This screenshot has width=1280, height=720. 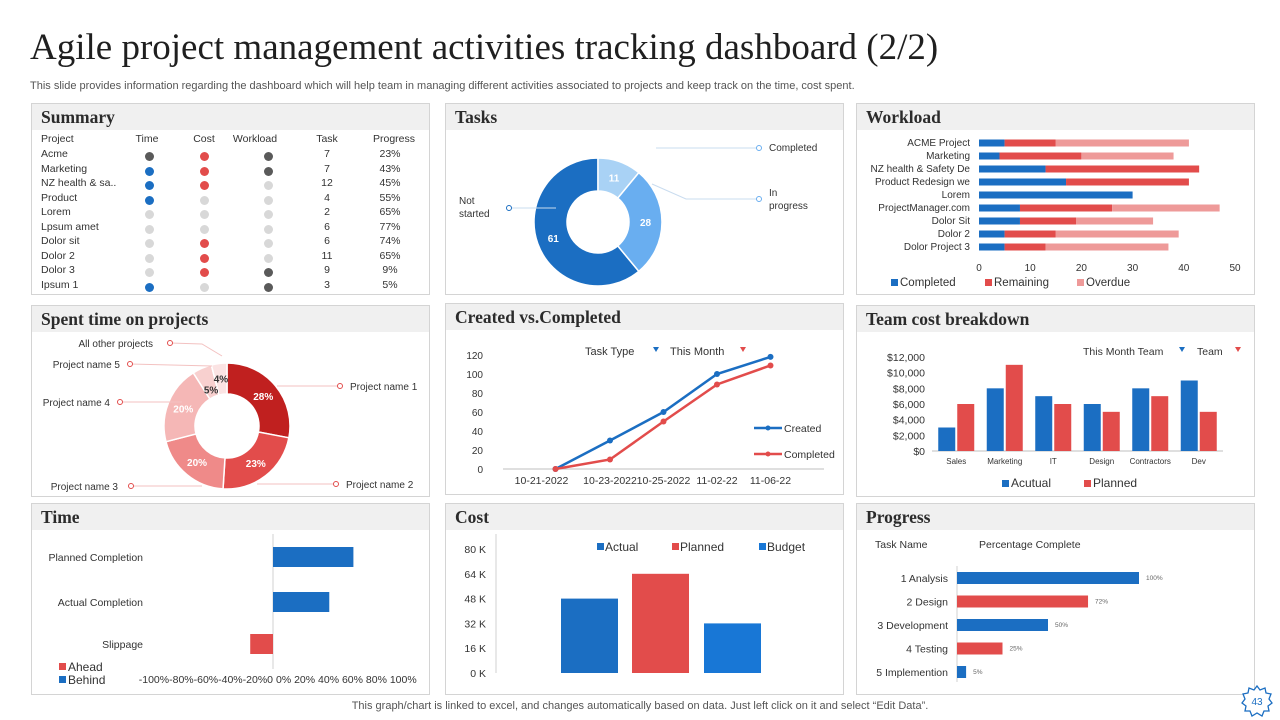 I want to click on cost-header: Cost, so click(x=644, y=517).